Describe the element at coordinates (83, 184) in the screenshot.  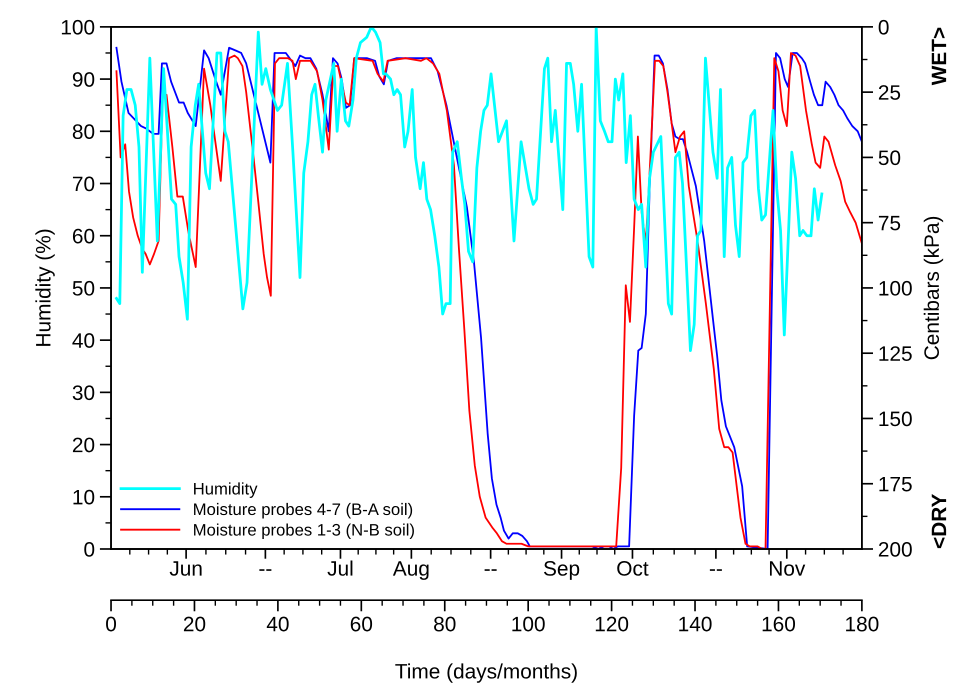
I see `y-tick-label: 70` at that location.